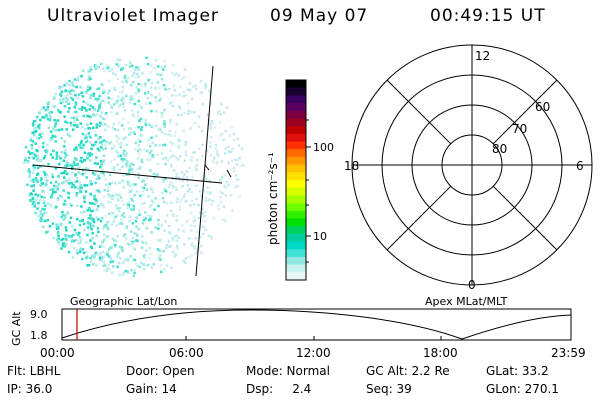 The width and height of the screenshot is (600, 400). Describe the element at coordinates (229, 173) in the screenshot. I see `geo-grid-line` at that location.